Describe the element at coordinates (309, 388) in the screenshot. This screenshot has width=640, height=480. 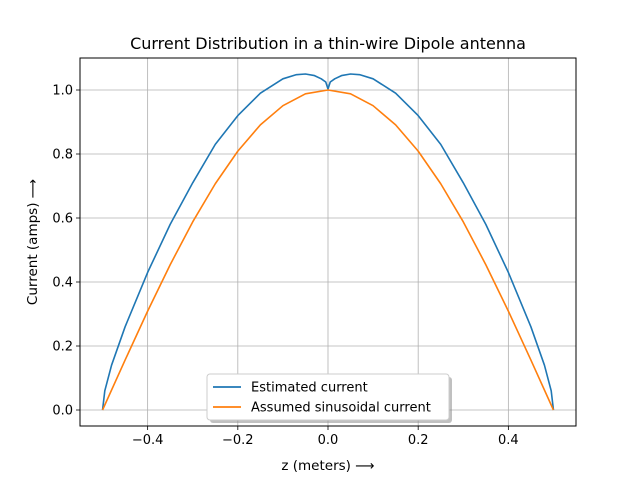
I see `legend-label-0: Estimated current` at that location.